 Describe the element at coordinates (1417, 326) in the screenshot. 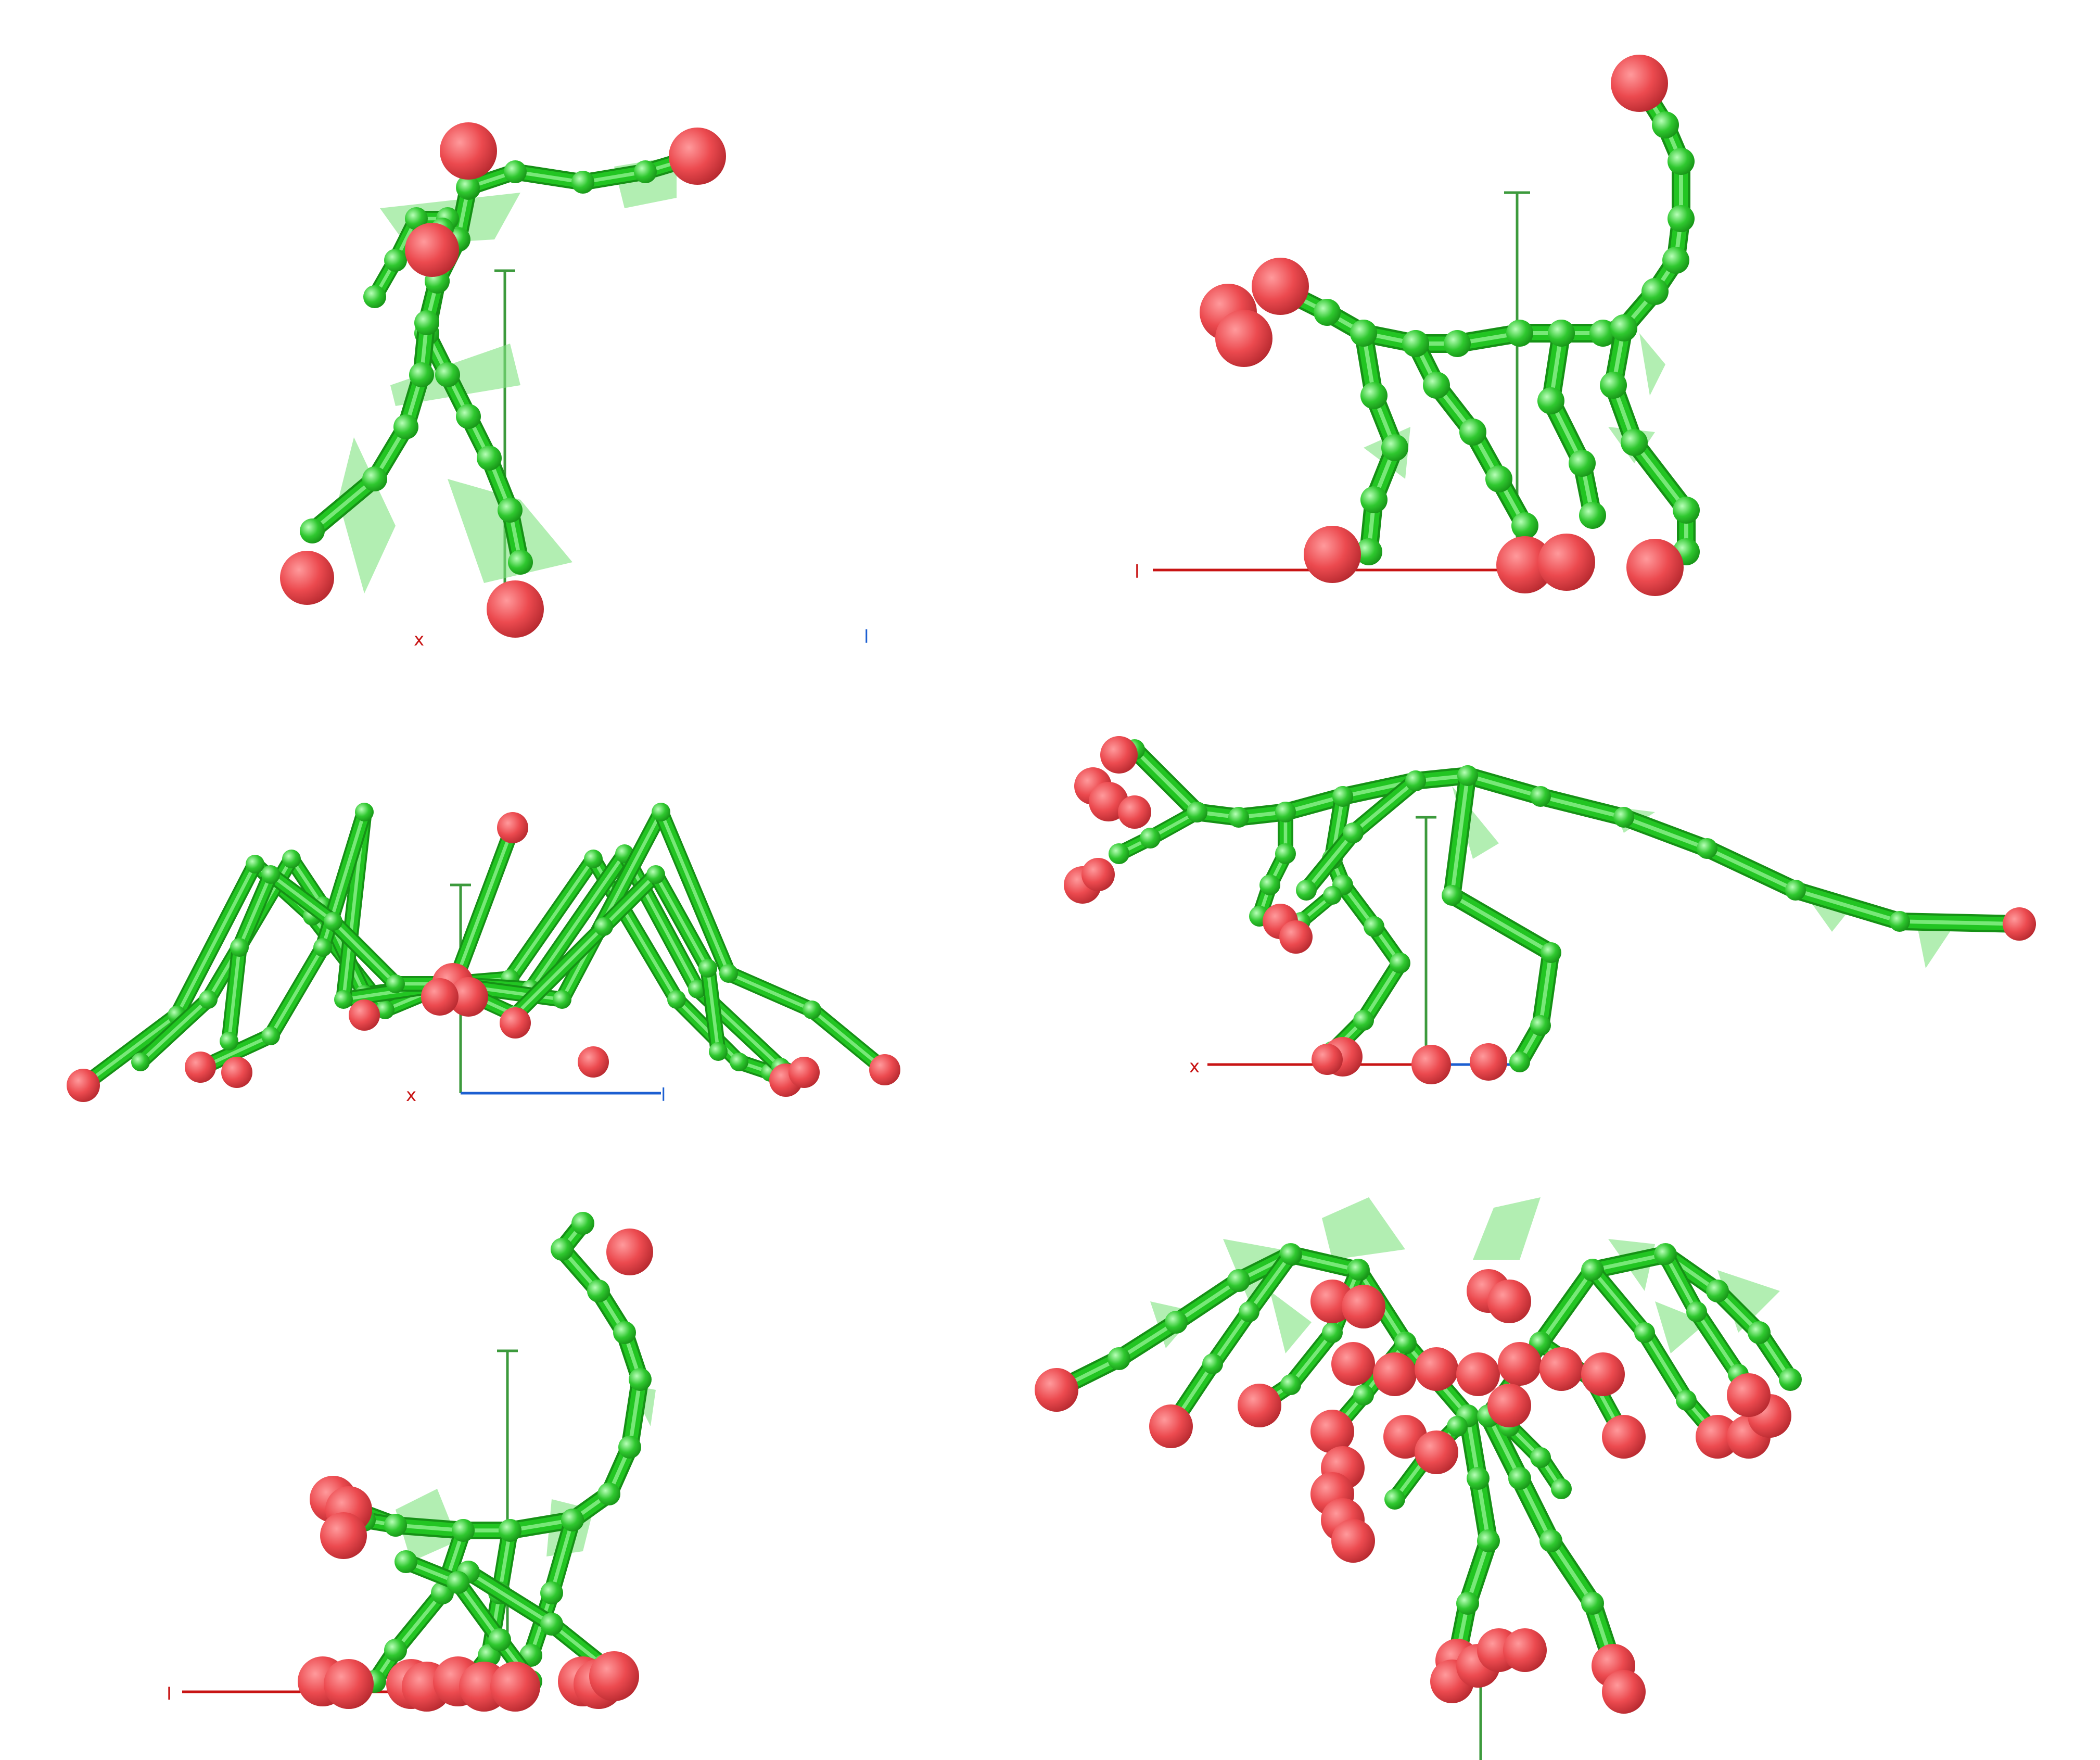

I see `panel-quadruped-tail-up: lZ` at that location.